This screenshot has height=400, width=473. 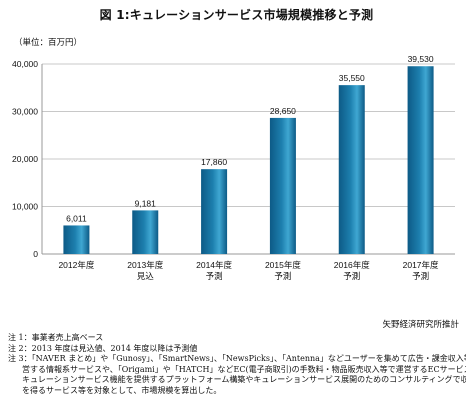 I want to click on x-tick-label: 2015年度, so click(x=283, y=265).